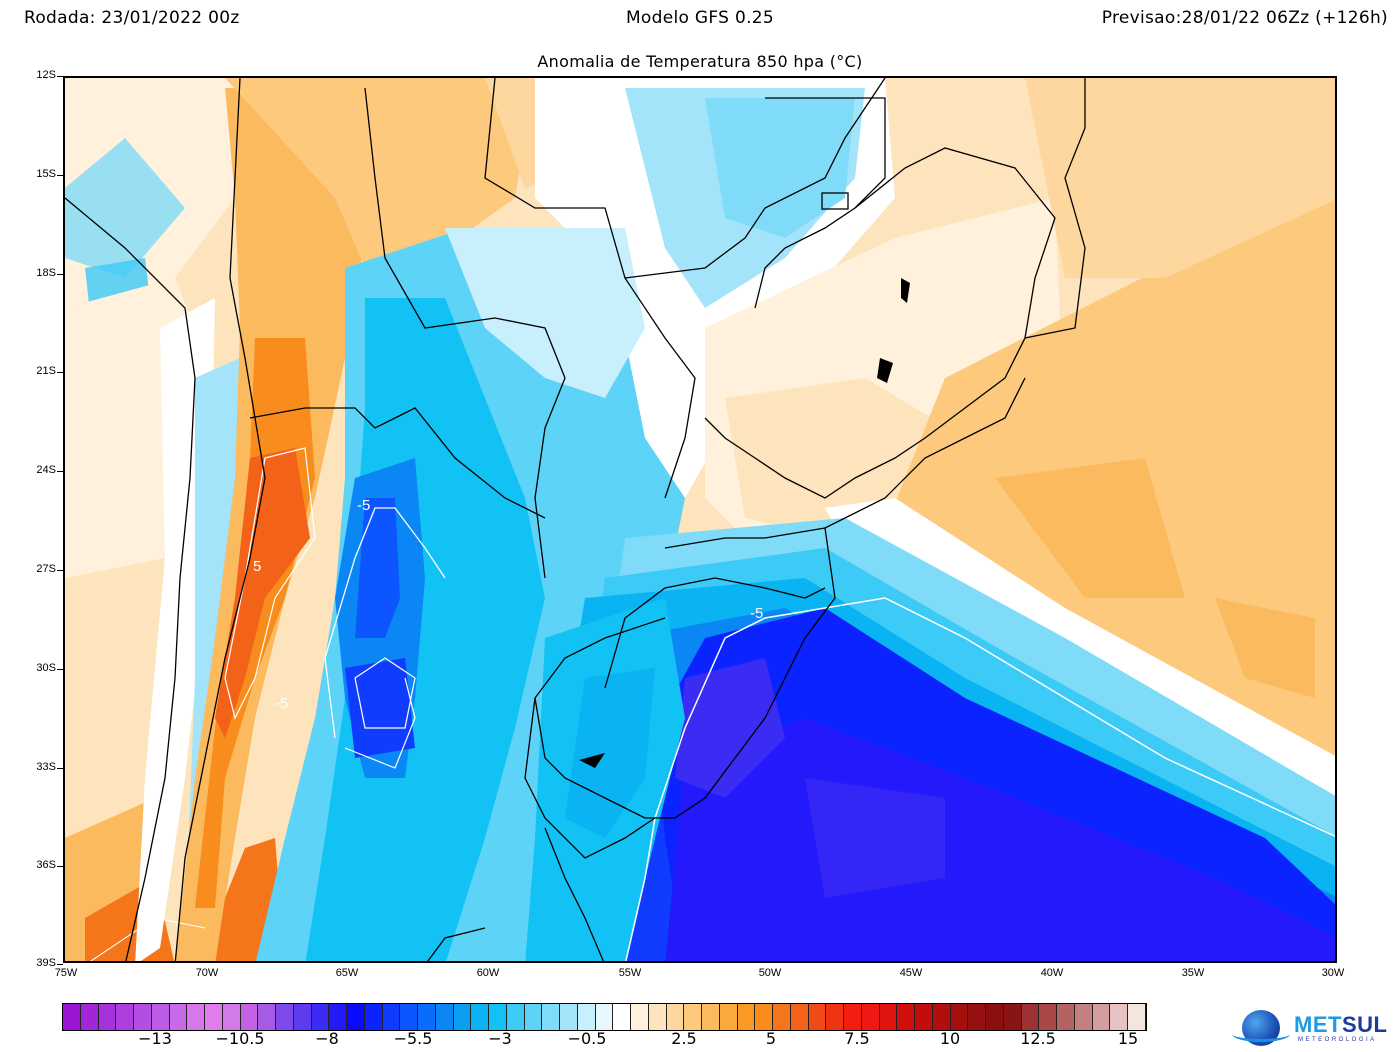  I want to click on lon-label: 65W, so click(347, 973).